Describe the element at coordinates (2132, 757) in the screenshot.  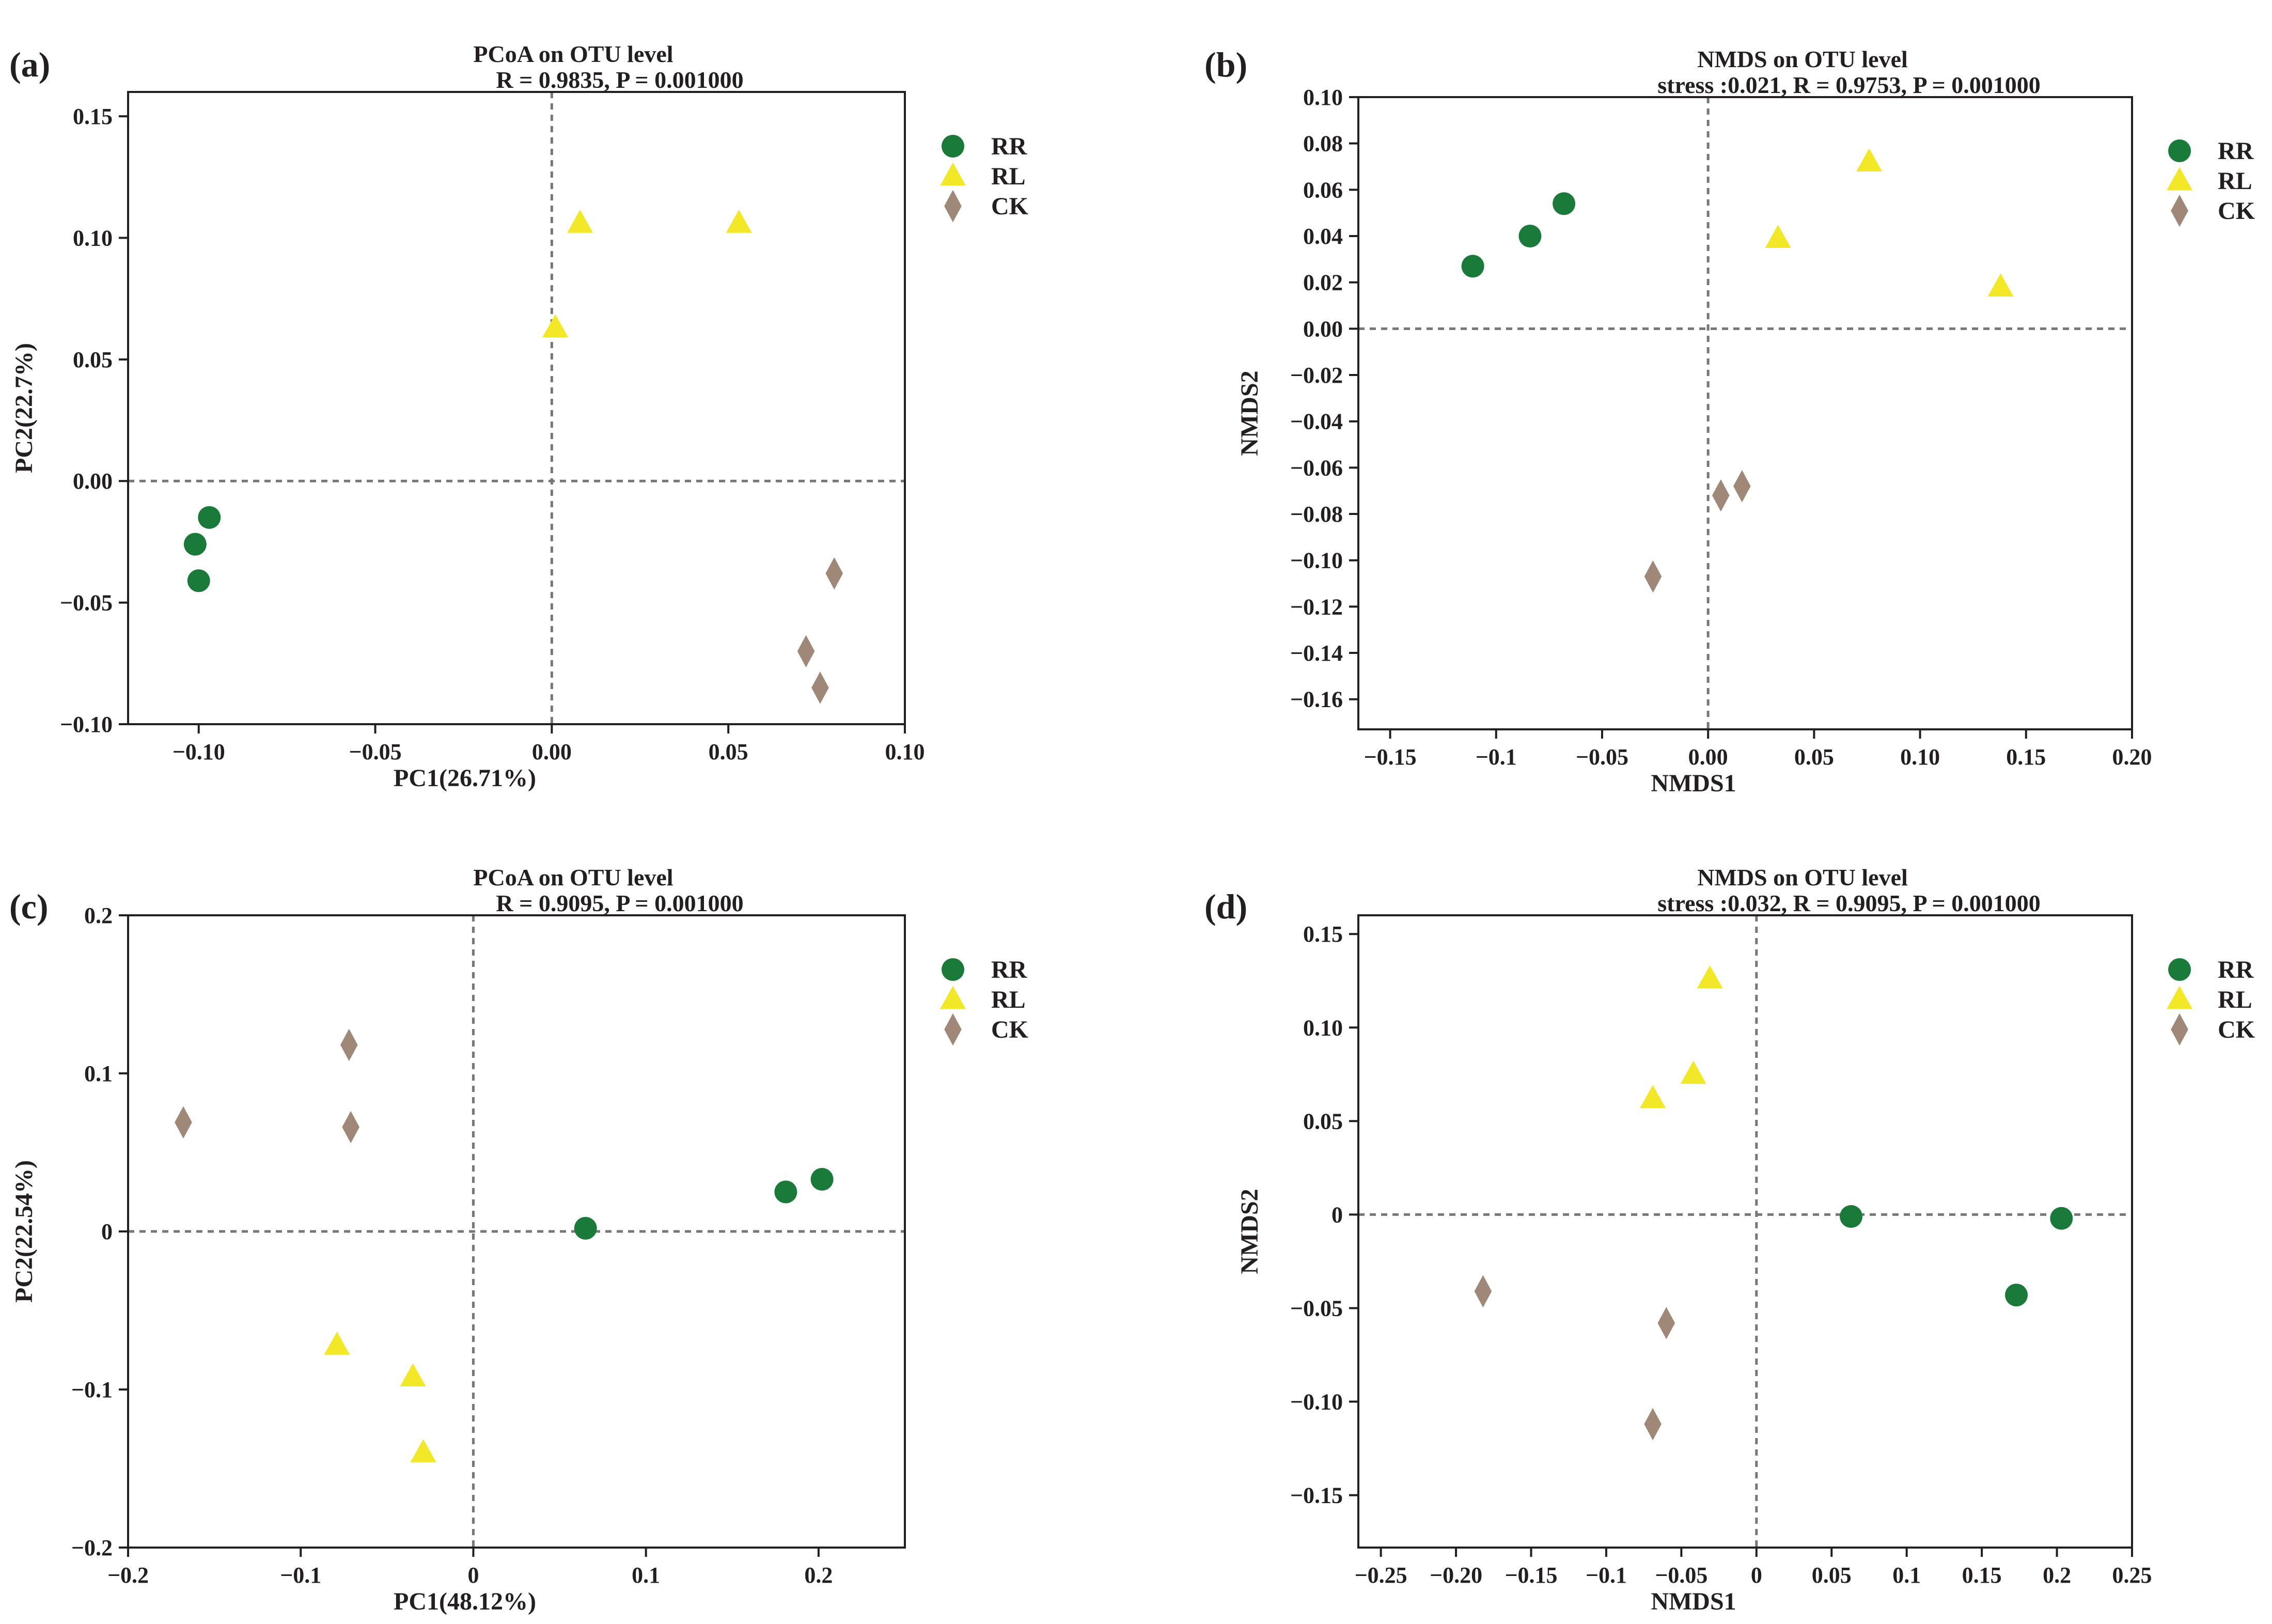
I see `x-tick-label: 0.20` at that location.